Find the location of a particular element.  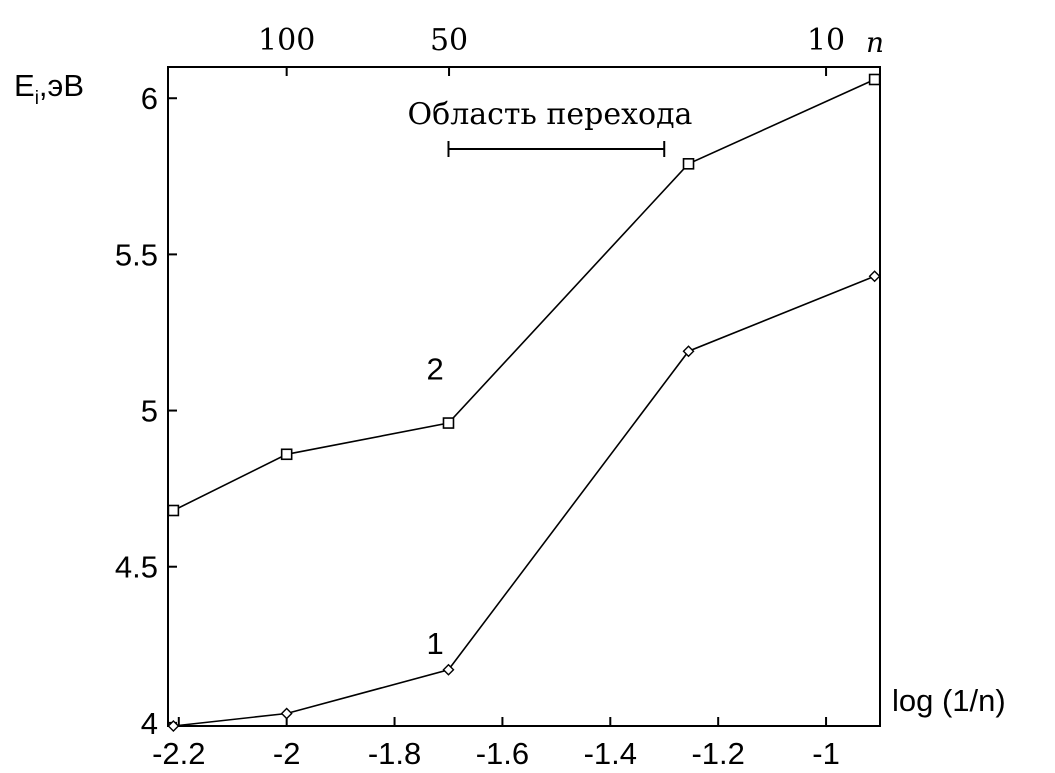

x-tick-label: -1.6 is located at coordinates (502, 753).